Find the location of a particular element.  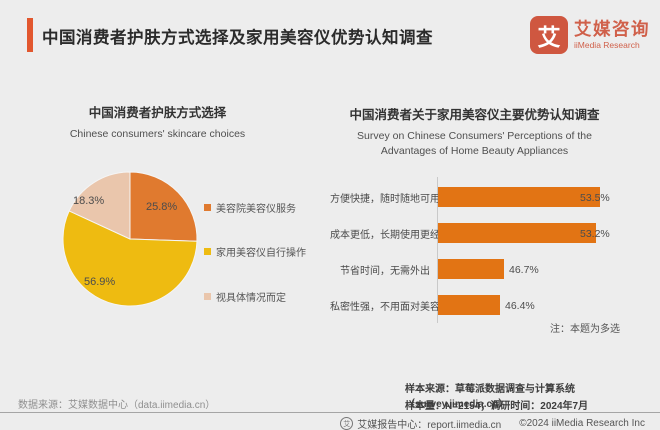

bar-category-label: 方便快捷，随时随地可用 is located at coordinates (385, 199).